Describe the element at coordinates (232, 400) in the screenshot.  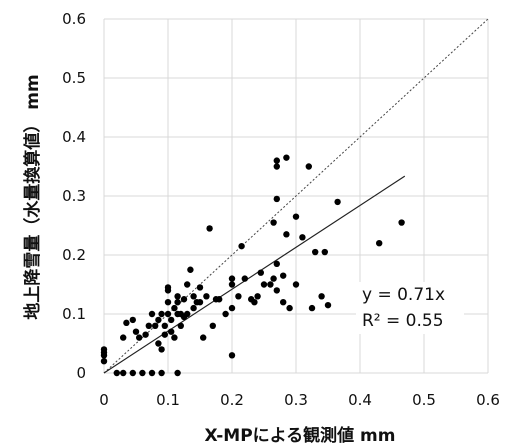
I see `x-tick-label: 0.2` at that location.